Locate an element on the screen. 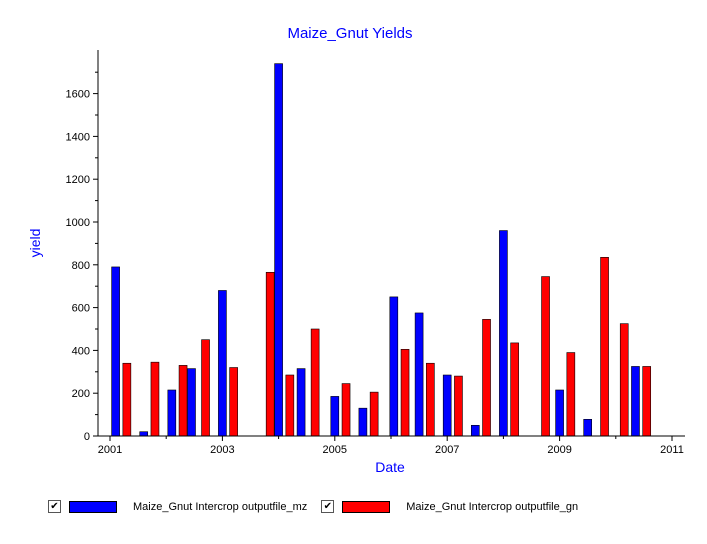 The image size is (707, 544). y-tick-label: 1600 is located at coordinates (78, 95).